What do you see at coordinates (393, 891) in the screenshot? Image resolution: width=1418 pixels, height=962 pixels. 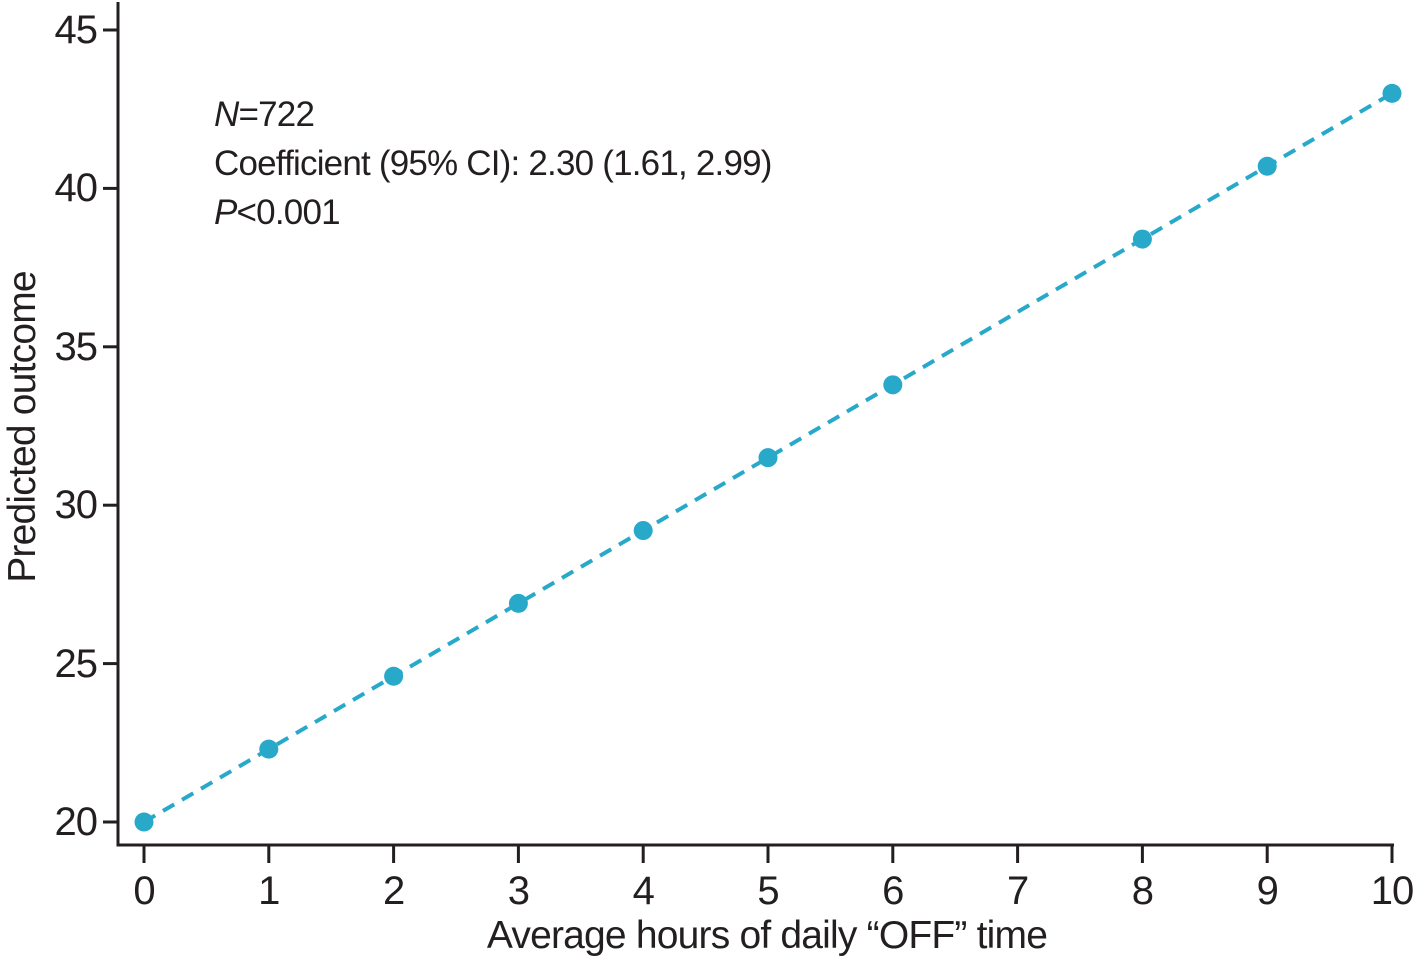 I see `x-tick-label: 2` at bounding box center [393, 891].